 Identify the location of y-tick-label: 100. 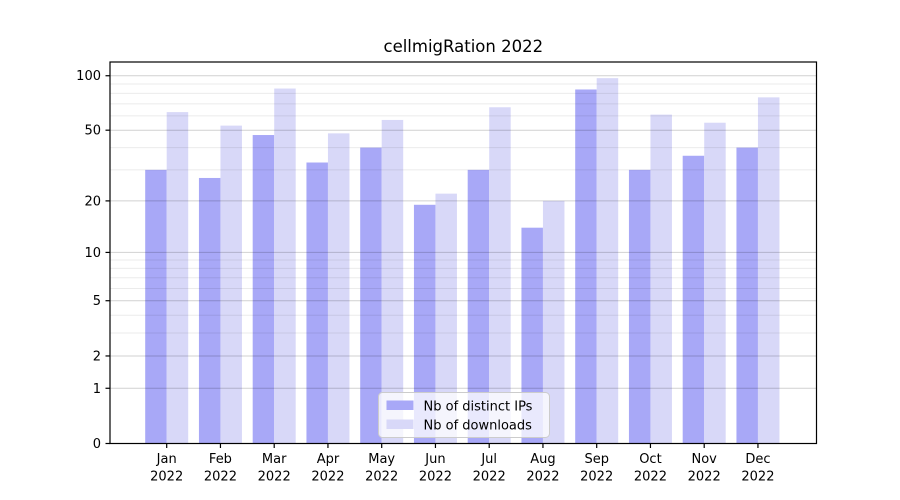
(88, 76).